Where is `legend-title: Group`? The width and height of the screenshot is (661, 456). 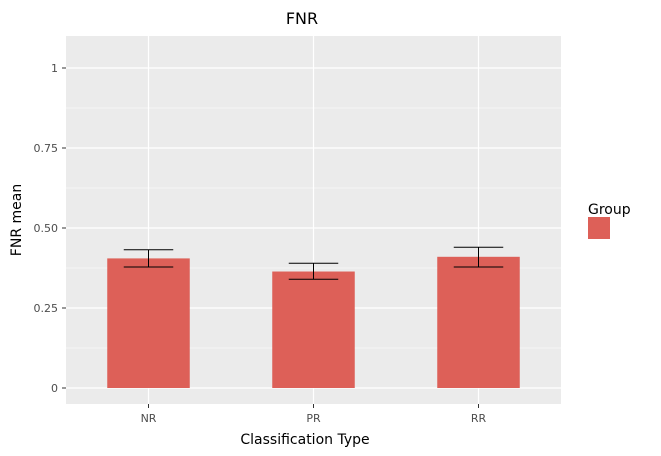 legend-title: Group is located at coordinates (609, 210).